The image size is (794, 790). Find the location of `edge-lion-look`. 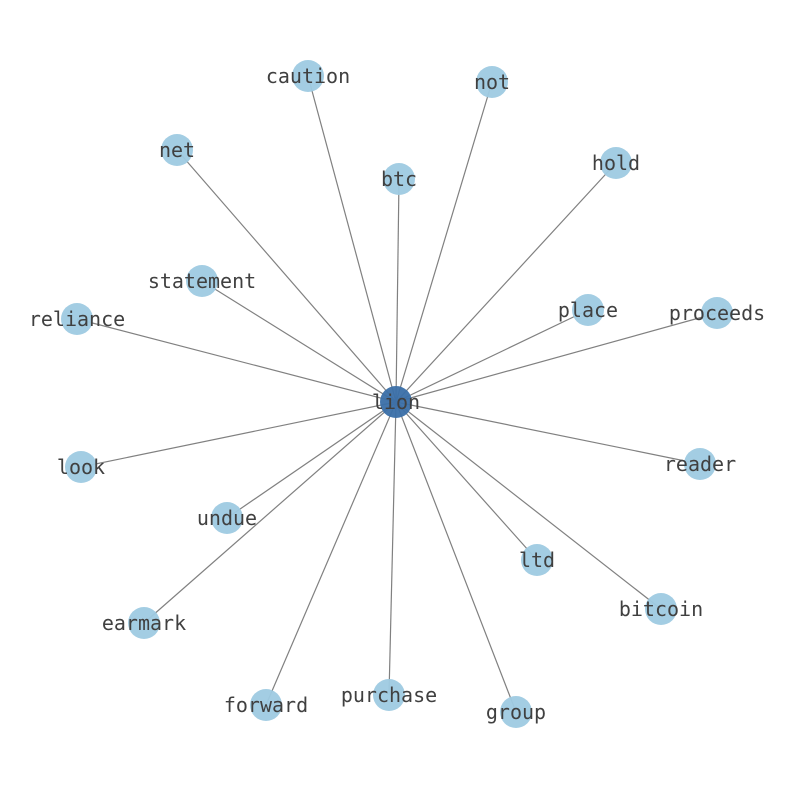

edge-lion-look is located at coordinates (238, 434).